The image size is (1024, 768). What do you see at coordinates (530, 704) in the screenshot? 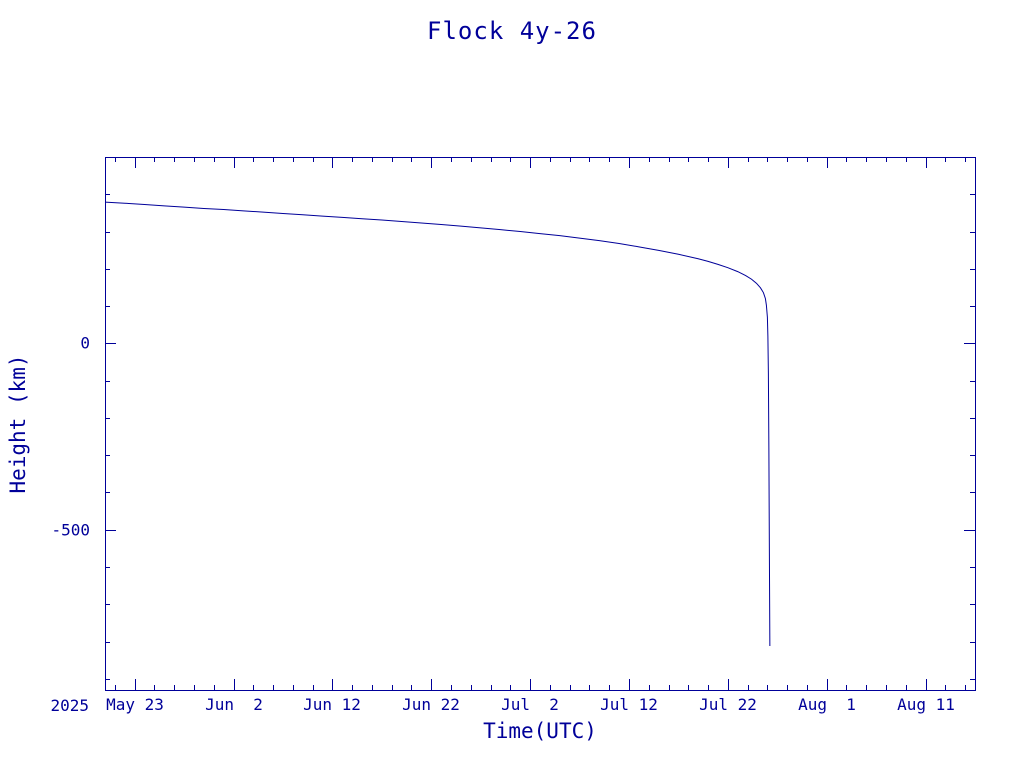
I see `x-tick-label: Jul 2` at bounding box center [530, 704].